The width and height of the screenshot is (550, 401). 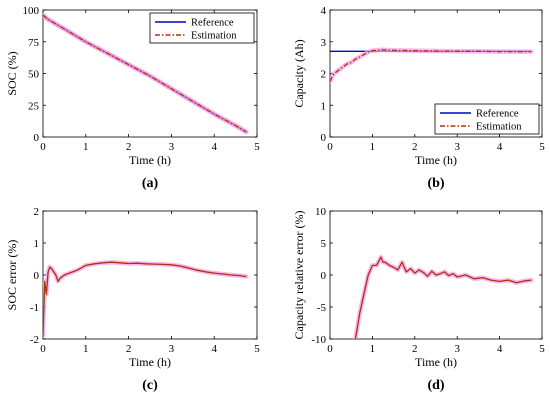 What do you see at coordinates (34, 106) in the screenshot?
I see `y-tick-label: 25` at bounding box center [34, 106].